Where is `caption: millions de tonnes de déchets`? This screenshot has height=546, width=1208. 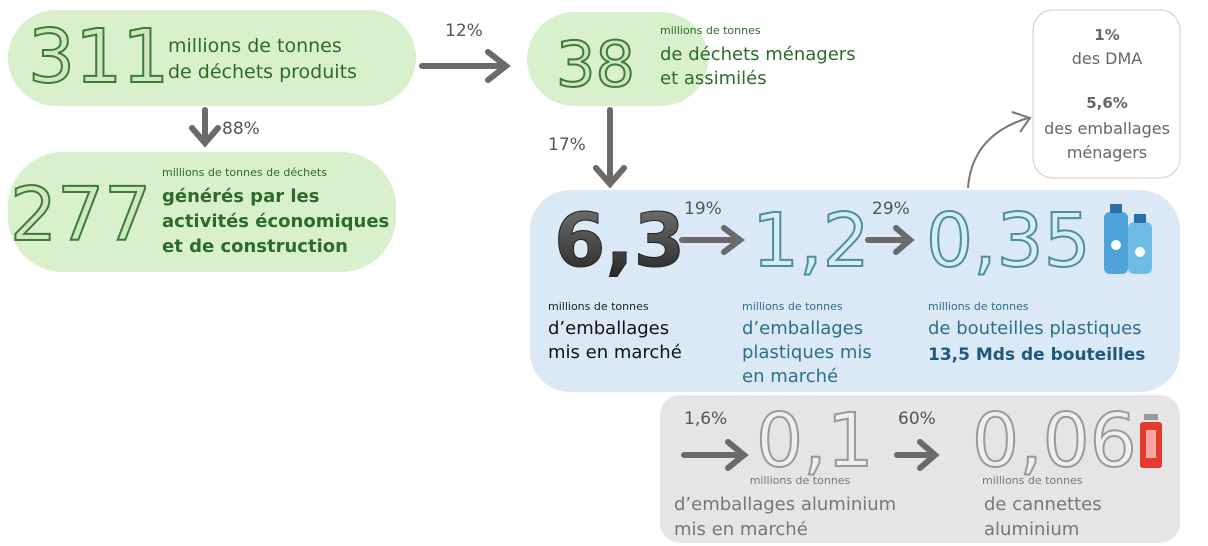 caption: millions de tonnes de déchets is located at coordinates (244, 172).